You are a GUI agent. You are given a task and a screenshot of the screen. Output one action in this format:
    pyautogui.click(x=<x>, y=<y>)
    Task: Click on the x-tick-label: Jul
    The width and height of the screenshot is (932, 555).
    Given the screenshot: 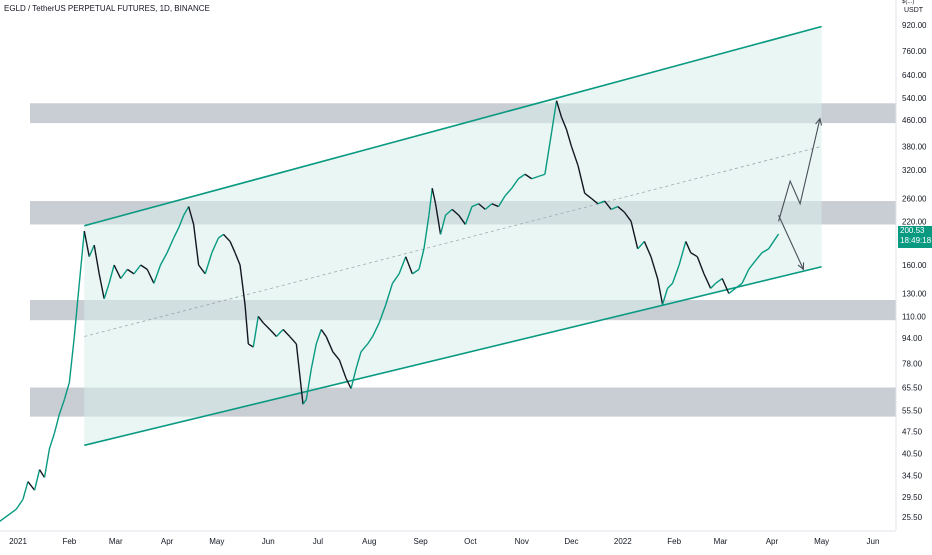 What is the action you would take?
    pyautogui.click(x=318, y=541)
    